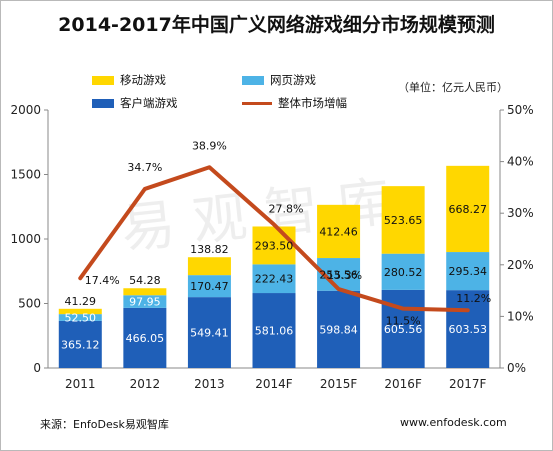 The width and height of the screenshot is (553, 451). I want to click on legend-swatch-web, so click(253, 80).